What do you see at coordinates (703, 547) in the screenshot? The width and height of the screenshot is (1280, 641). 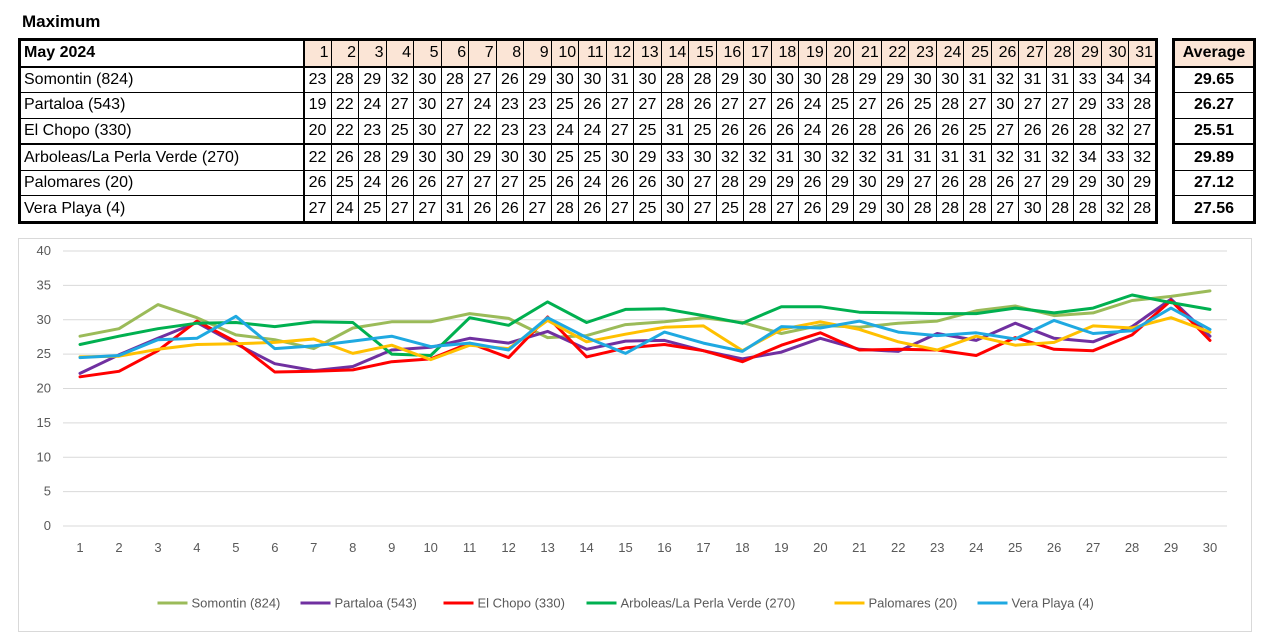 I see `x-tick-label: 17` at bounding box center [703, 547].